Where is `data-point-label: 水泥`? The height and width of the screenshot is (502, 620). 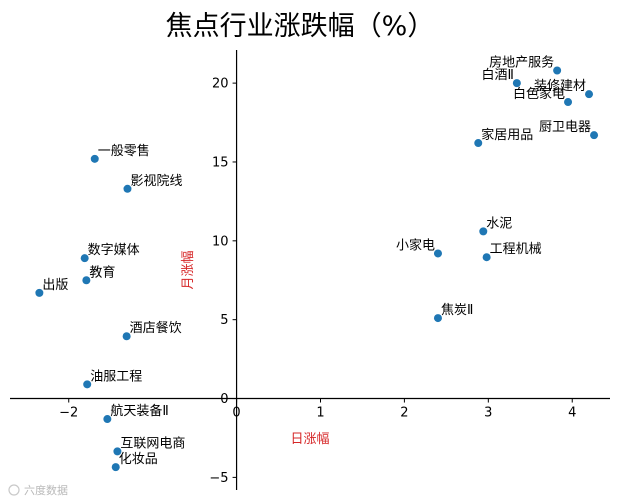
data-point-label: 水泥 is located at coordinates (499, 223).